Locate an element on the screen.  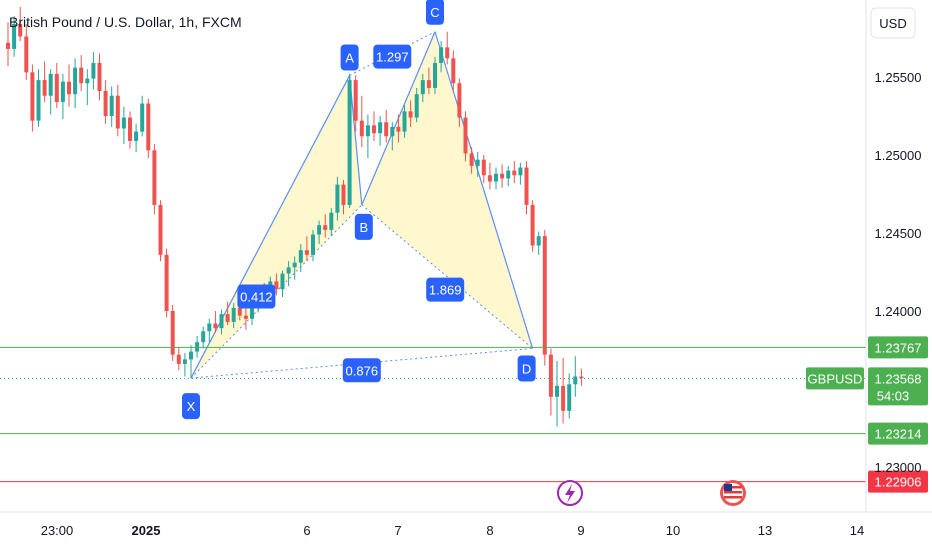
time-axis: 23:00 2025 6 7 8 9 10 13 14 is located at coordinates (453, 530).